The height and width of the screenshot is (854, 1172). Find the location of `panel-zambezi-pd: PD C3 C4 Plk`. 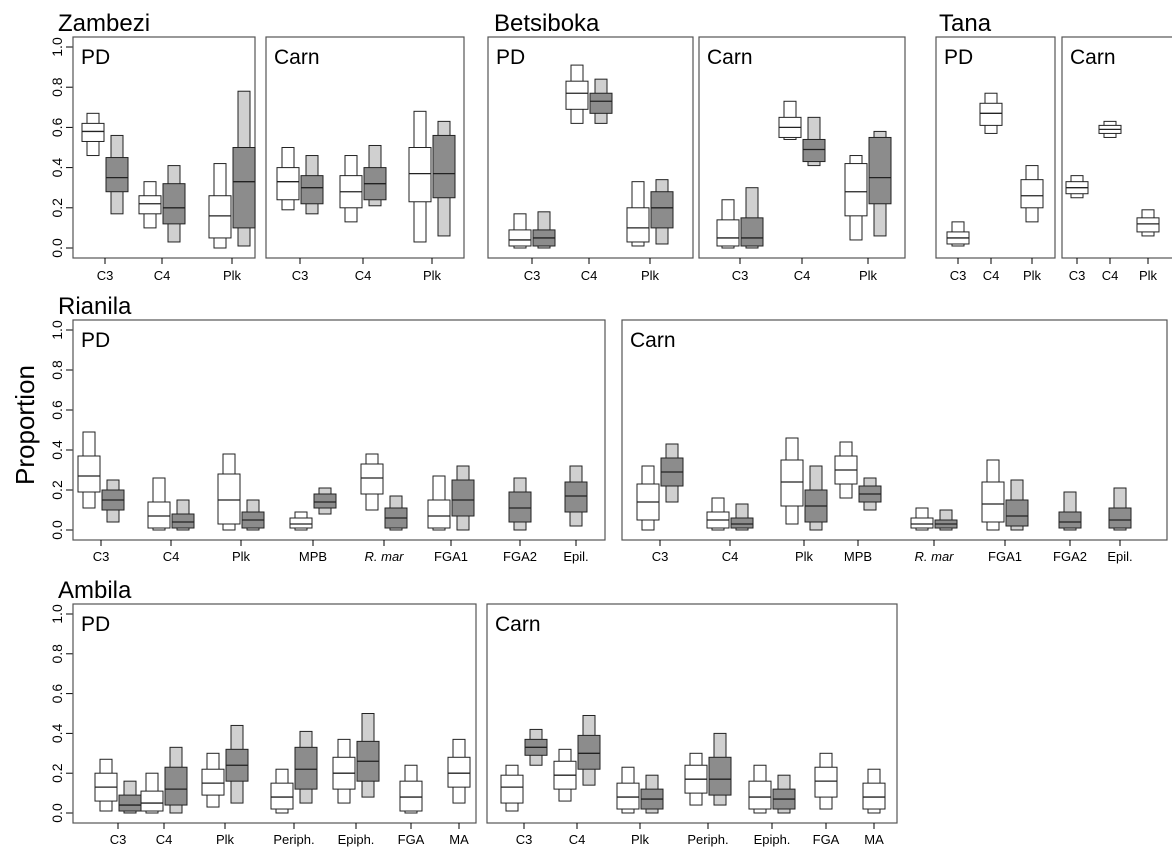

panel-zambezi-pd: PD C3 C4 Plk is located at coordinates (164, 159).